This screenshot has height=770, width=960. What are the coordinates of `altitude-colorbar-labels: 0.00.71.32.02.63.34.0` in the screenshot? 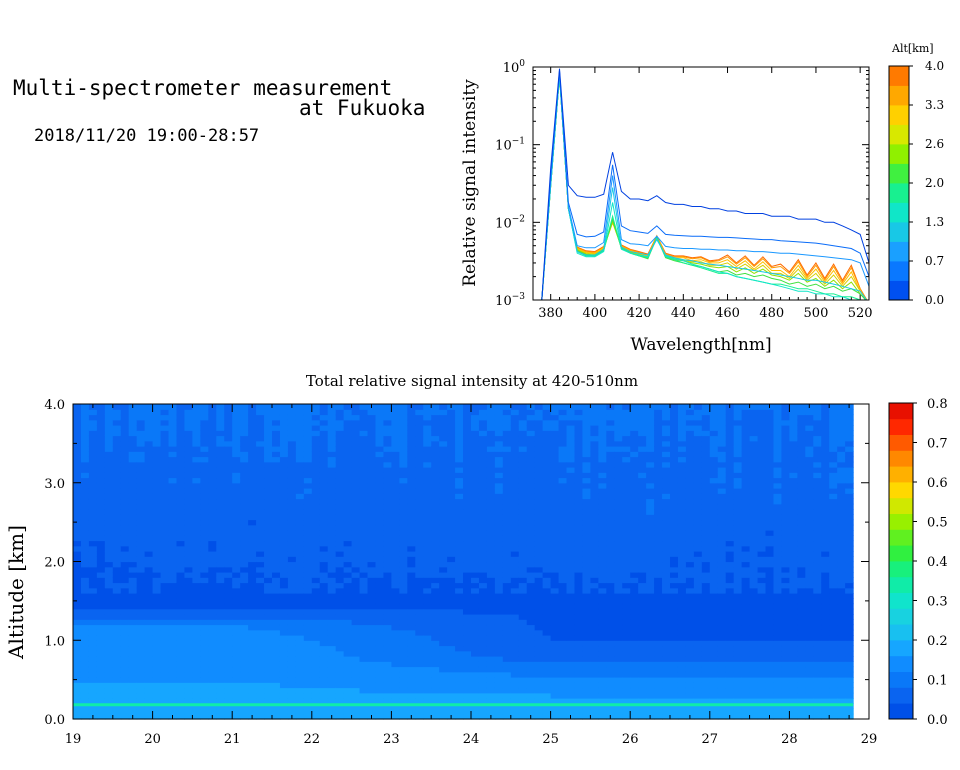 It's located at (934, 183).